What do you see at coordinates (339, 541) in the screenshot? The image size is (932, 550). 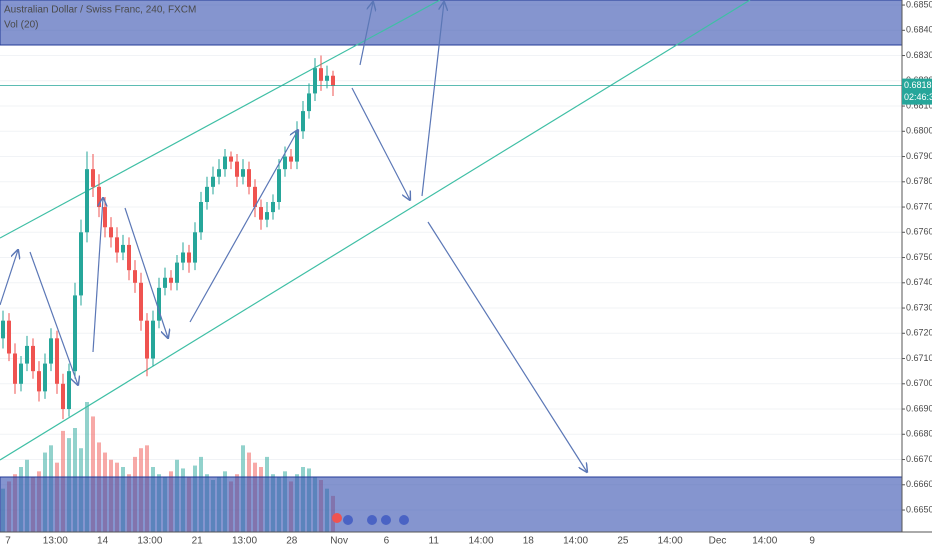 I see `x-tick-label: Nov` at bounding box center [339, 541].